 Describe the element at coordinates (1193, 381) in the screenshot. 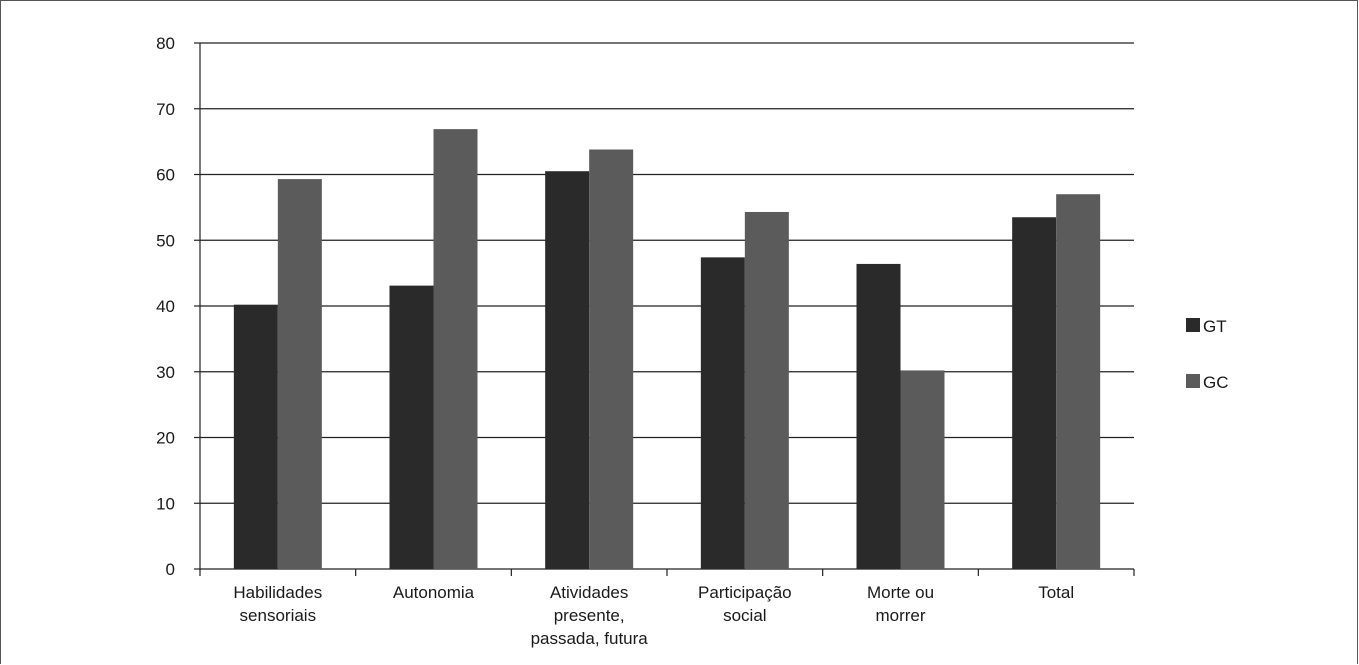

I see `legend-swatch-gc` at that location.